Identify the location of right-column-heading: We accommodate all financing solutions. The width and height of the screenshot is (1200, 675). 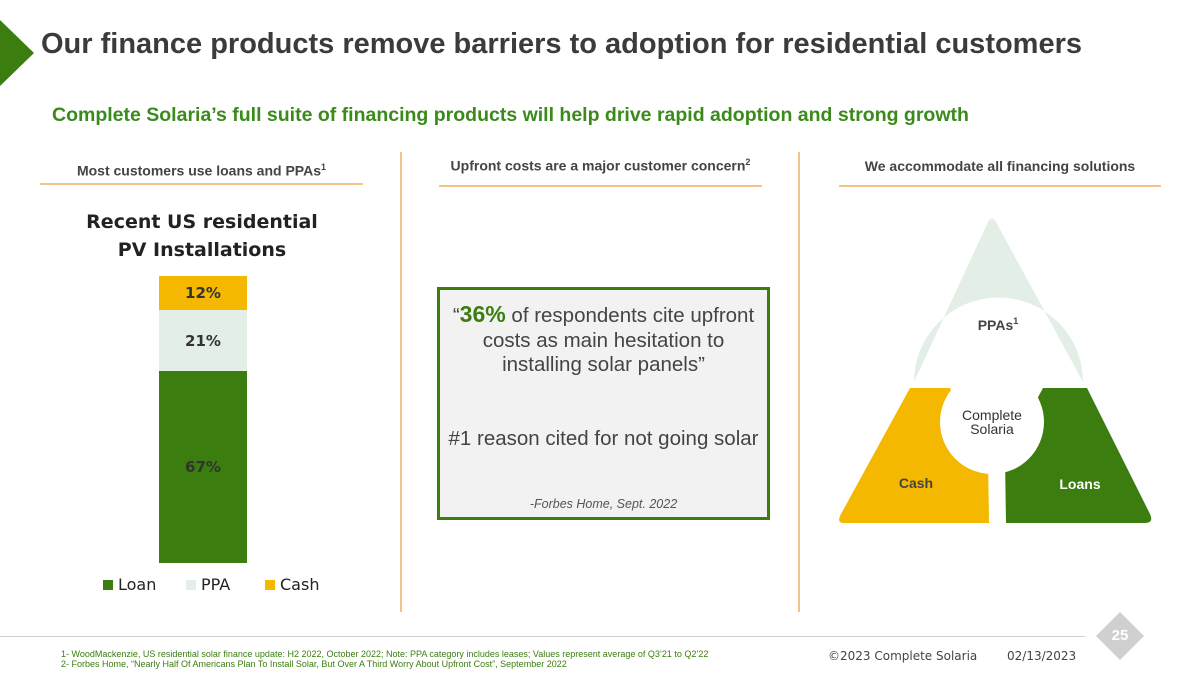
(1000, 166).